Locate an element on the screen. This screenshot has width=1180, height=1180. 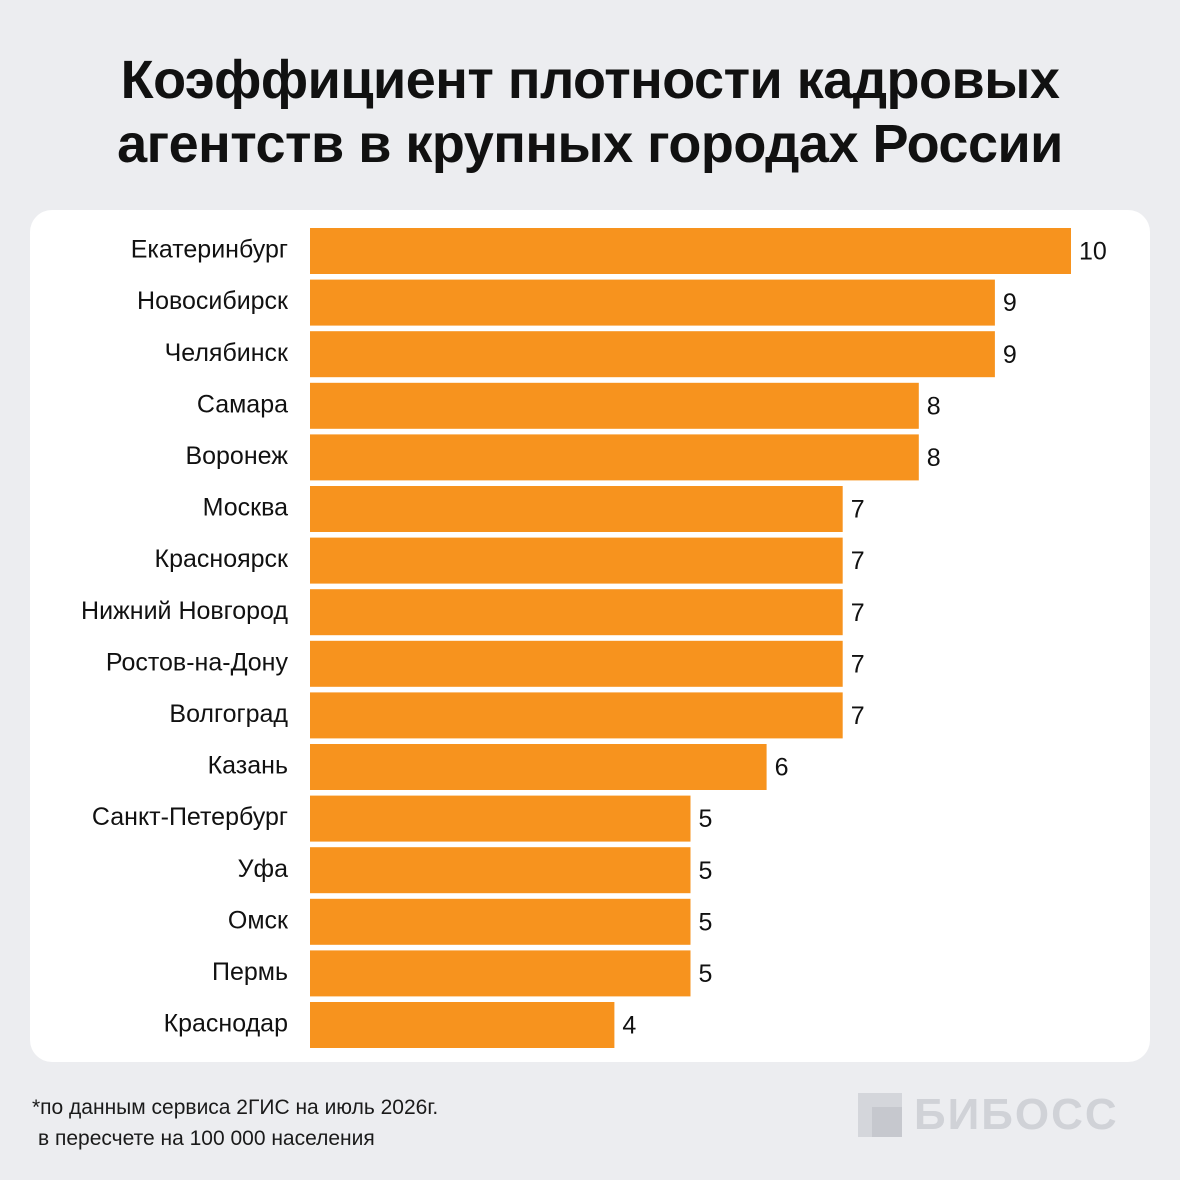
value-label: 4 is located at coordinates (629, 1026).